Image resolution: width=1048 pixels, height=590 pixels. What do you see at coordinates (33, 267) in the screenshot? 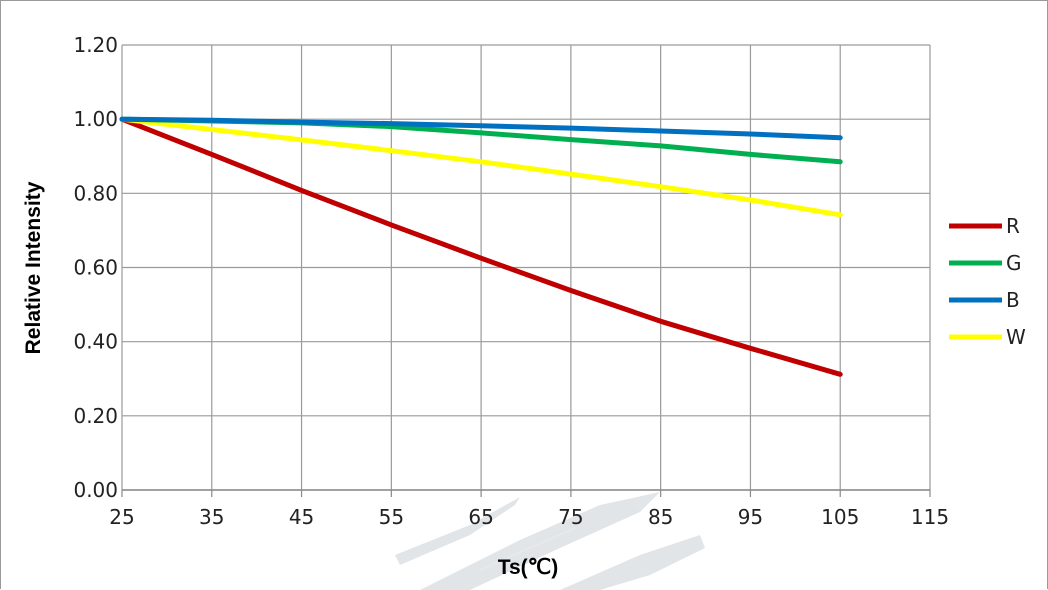
I see `y-axis-title: Relative Intensity` at bounding box center [33, 267].